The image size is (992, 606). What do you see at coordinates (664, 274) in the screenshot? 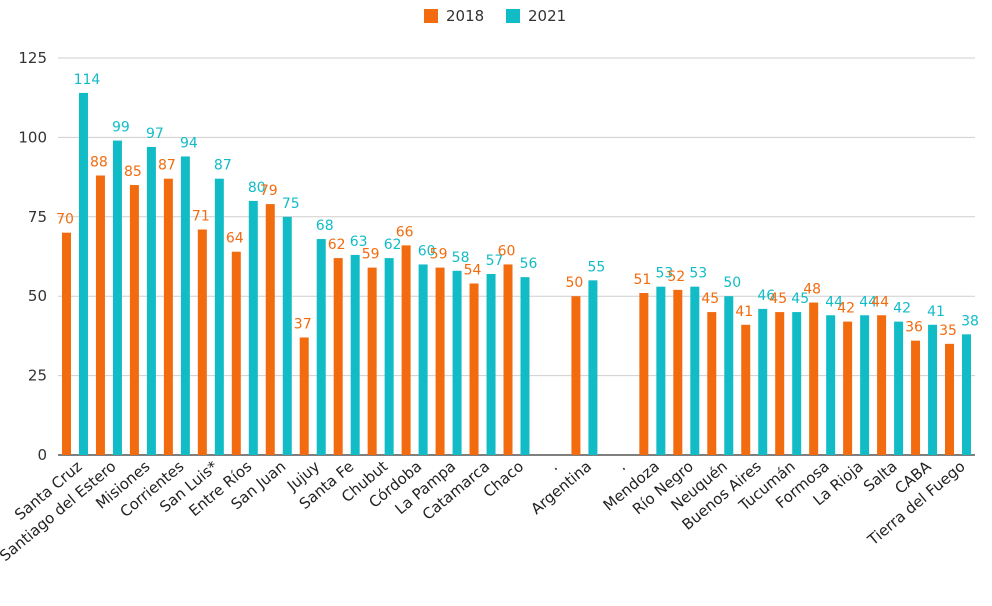
I see `data-label-2021: 53` at bounding box center [664, 274].